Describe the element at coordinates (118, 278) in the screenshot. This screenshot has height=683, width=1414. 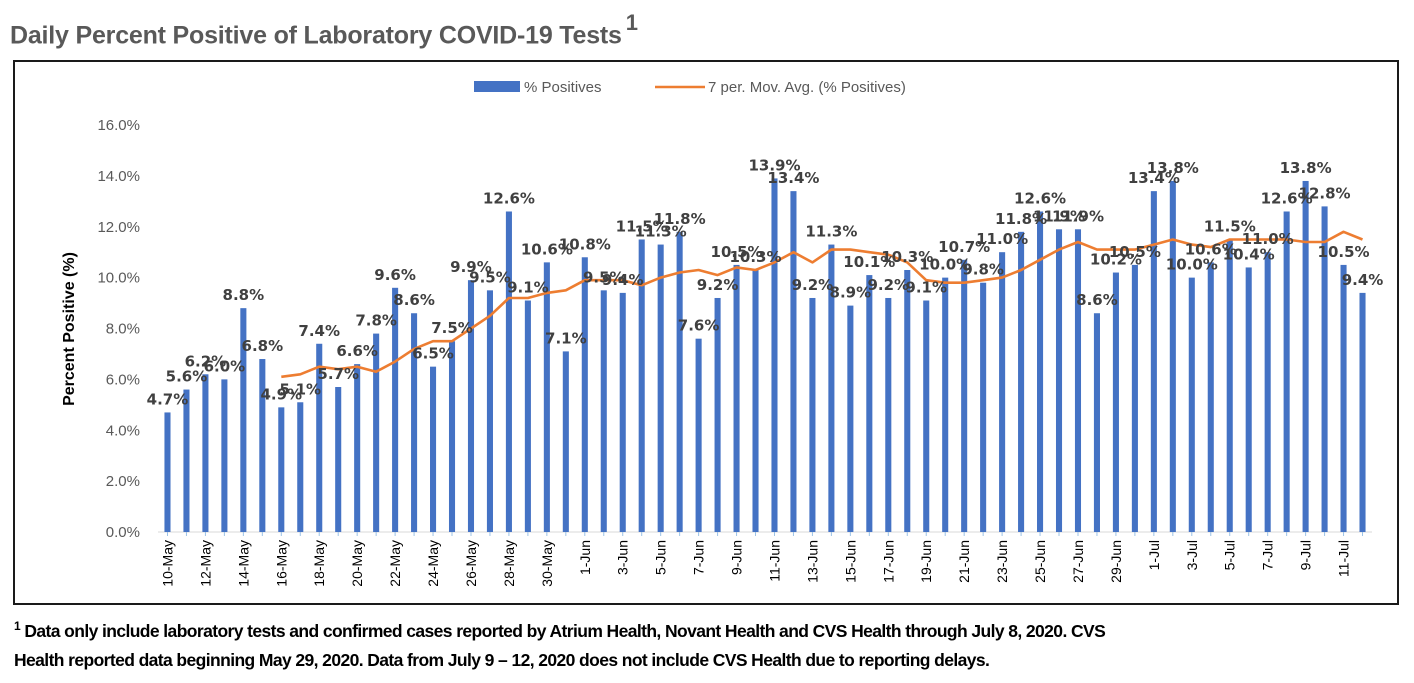
I see `y-tick-label: 10.0%` at that location.